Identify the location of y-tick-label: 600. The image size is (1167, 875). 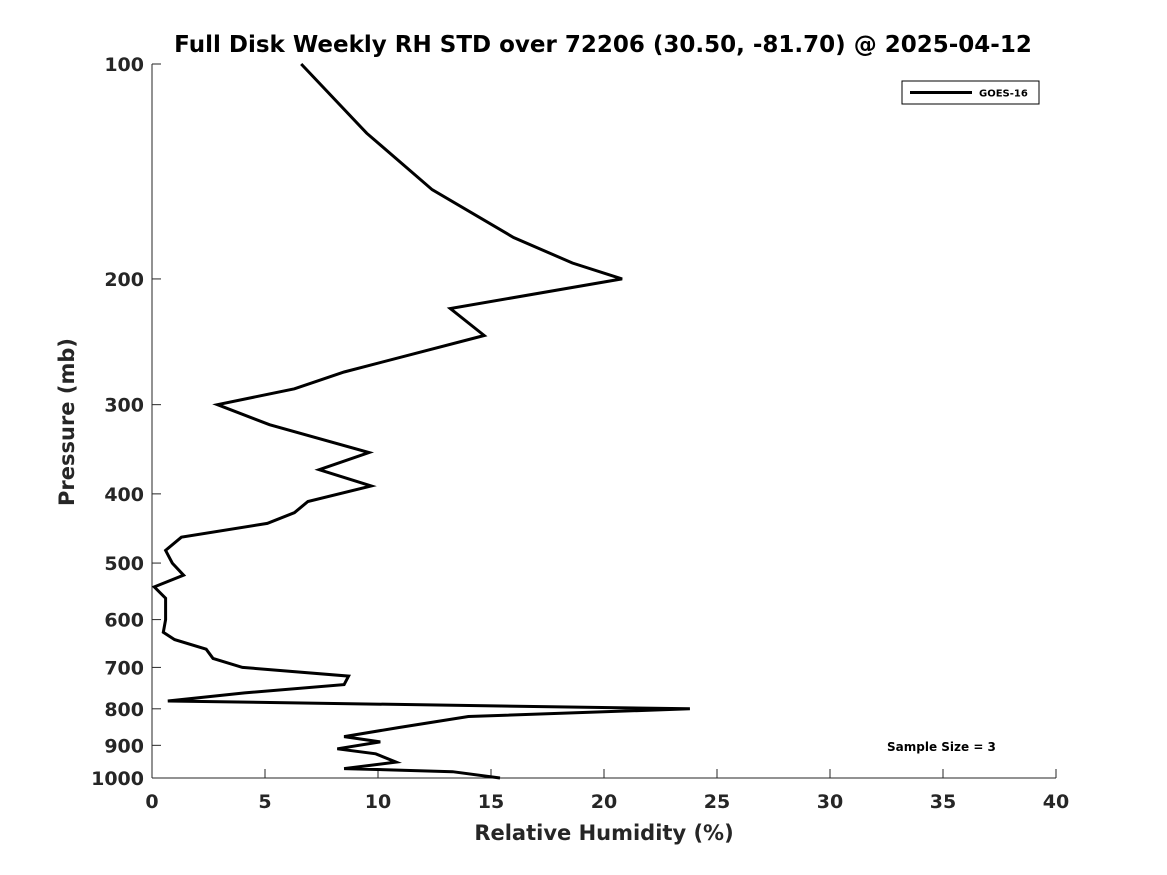
(124, 621).